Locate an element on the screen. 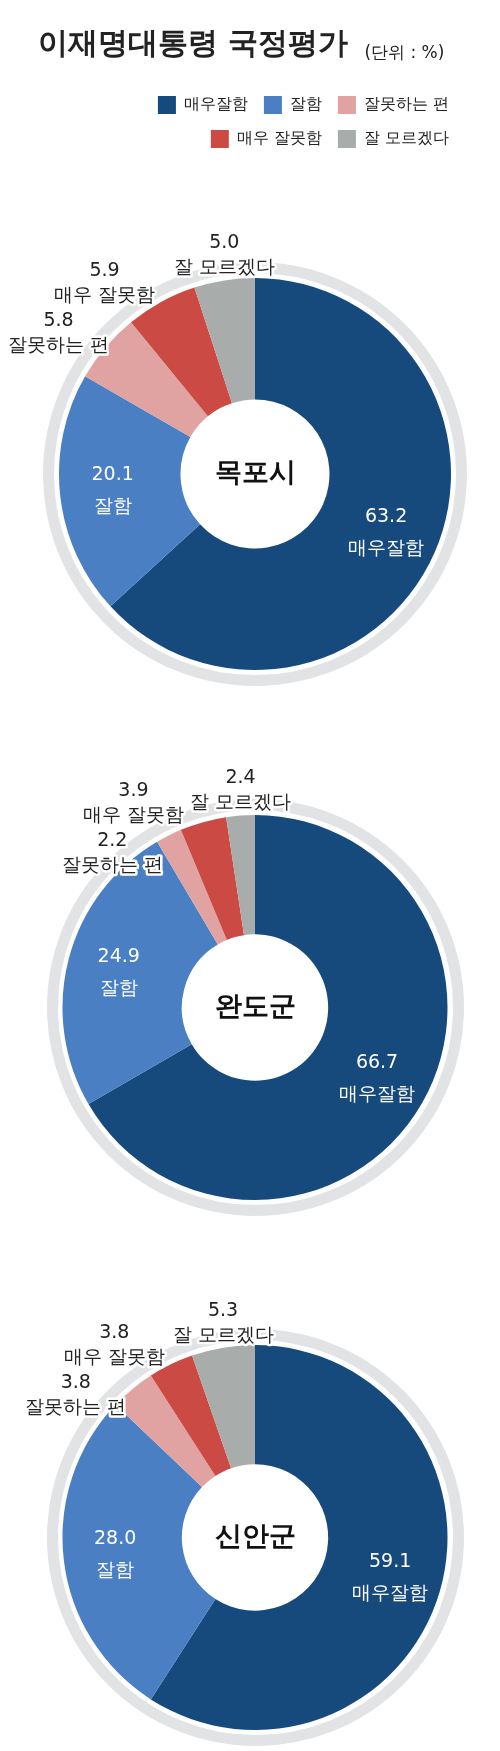 The image size is (500, 1751). data-label: 59.1 is located at coordinates (390, 1560).